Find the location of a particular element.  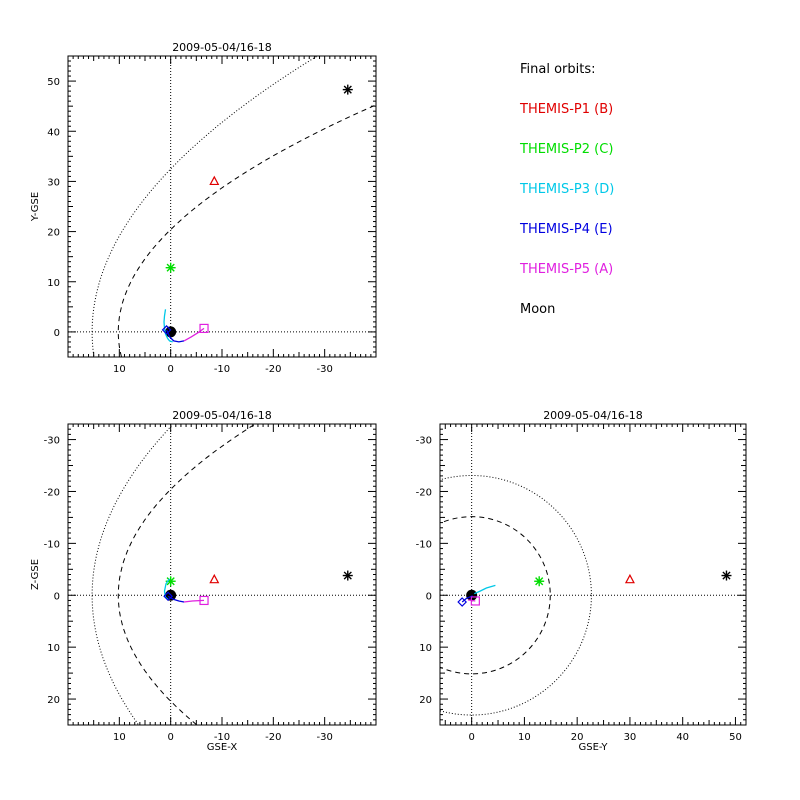

legend-item-moon: Moon is located at coordinates (538, 309).